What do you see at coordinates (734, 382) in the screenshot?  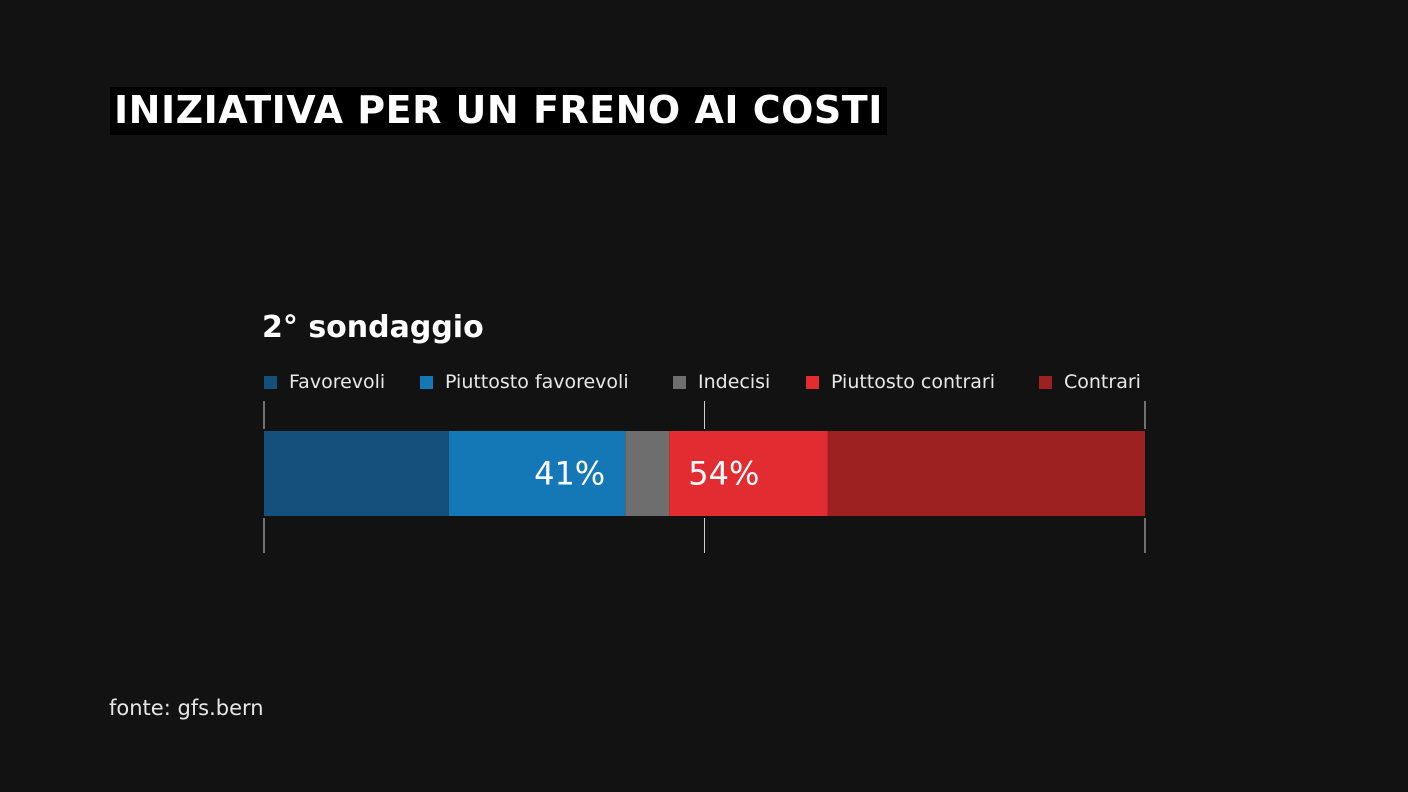 I see `legend-label-indecisi: Indecisi` at bounding box center [734, 382].